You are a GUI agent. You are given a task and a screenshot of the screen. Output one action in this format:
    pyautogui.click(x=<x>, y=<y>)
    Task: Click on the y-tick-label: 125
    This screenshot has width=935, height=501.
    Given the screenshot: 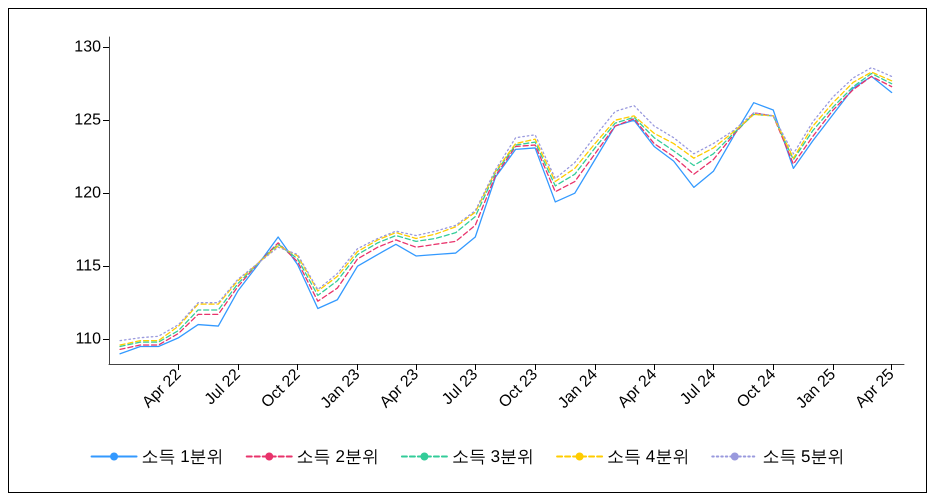 What is the action you would take?
    pyautogui.click(x=88, y=120)
    